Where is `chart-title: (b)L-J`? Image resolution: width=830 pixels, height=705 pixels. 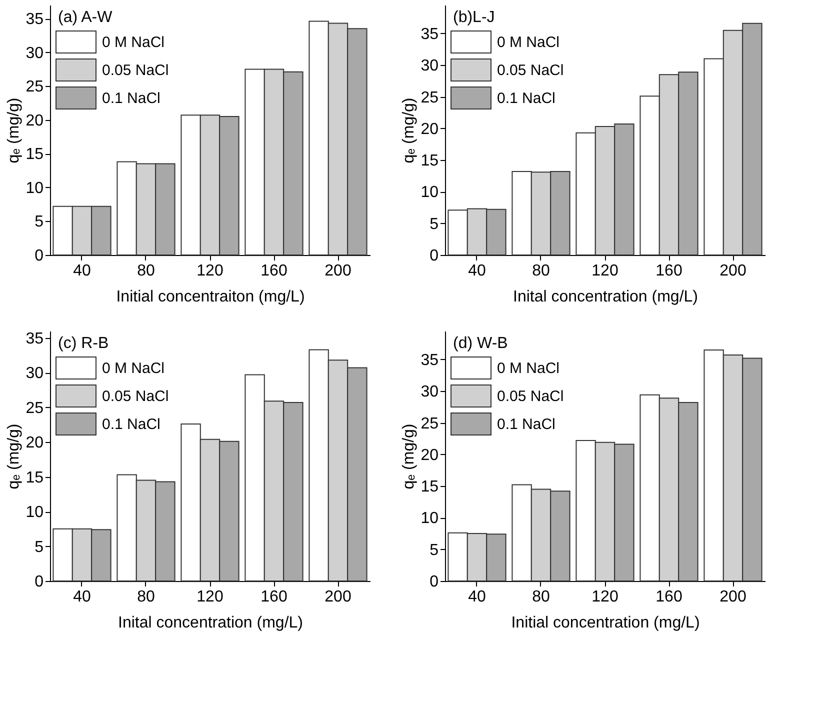
chart-title: (b)L-J is located at coordinates (474, 17).